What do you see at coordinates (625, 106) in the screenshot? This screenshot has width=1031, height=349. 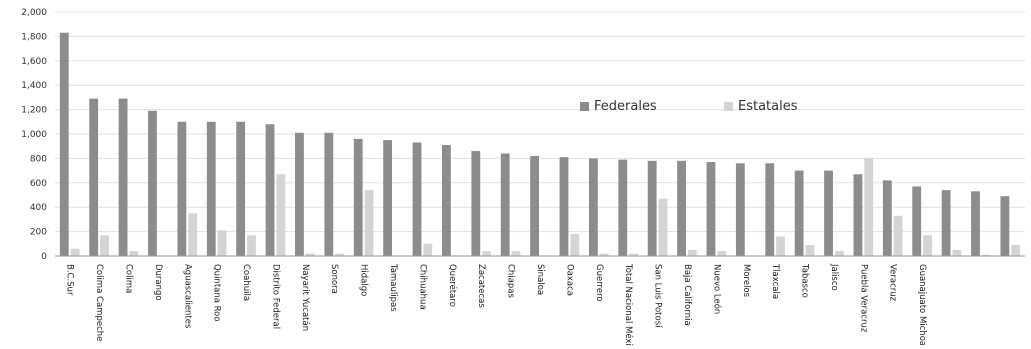 I see `legend-label-federales: Federales` at bounding box center [625, 106].